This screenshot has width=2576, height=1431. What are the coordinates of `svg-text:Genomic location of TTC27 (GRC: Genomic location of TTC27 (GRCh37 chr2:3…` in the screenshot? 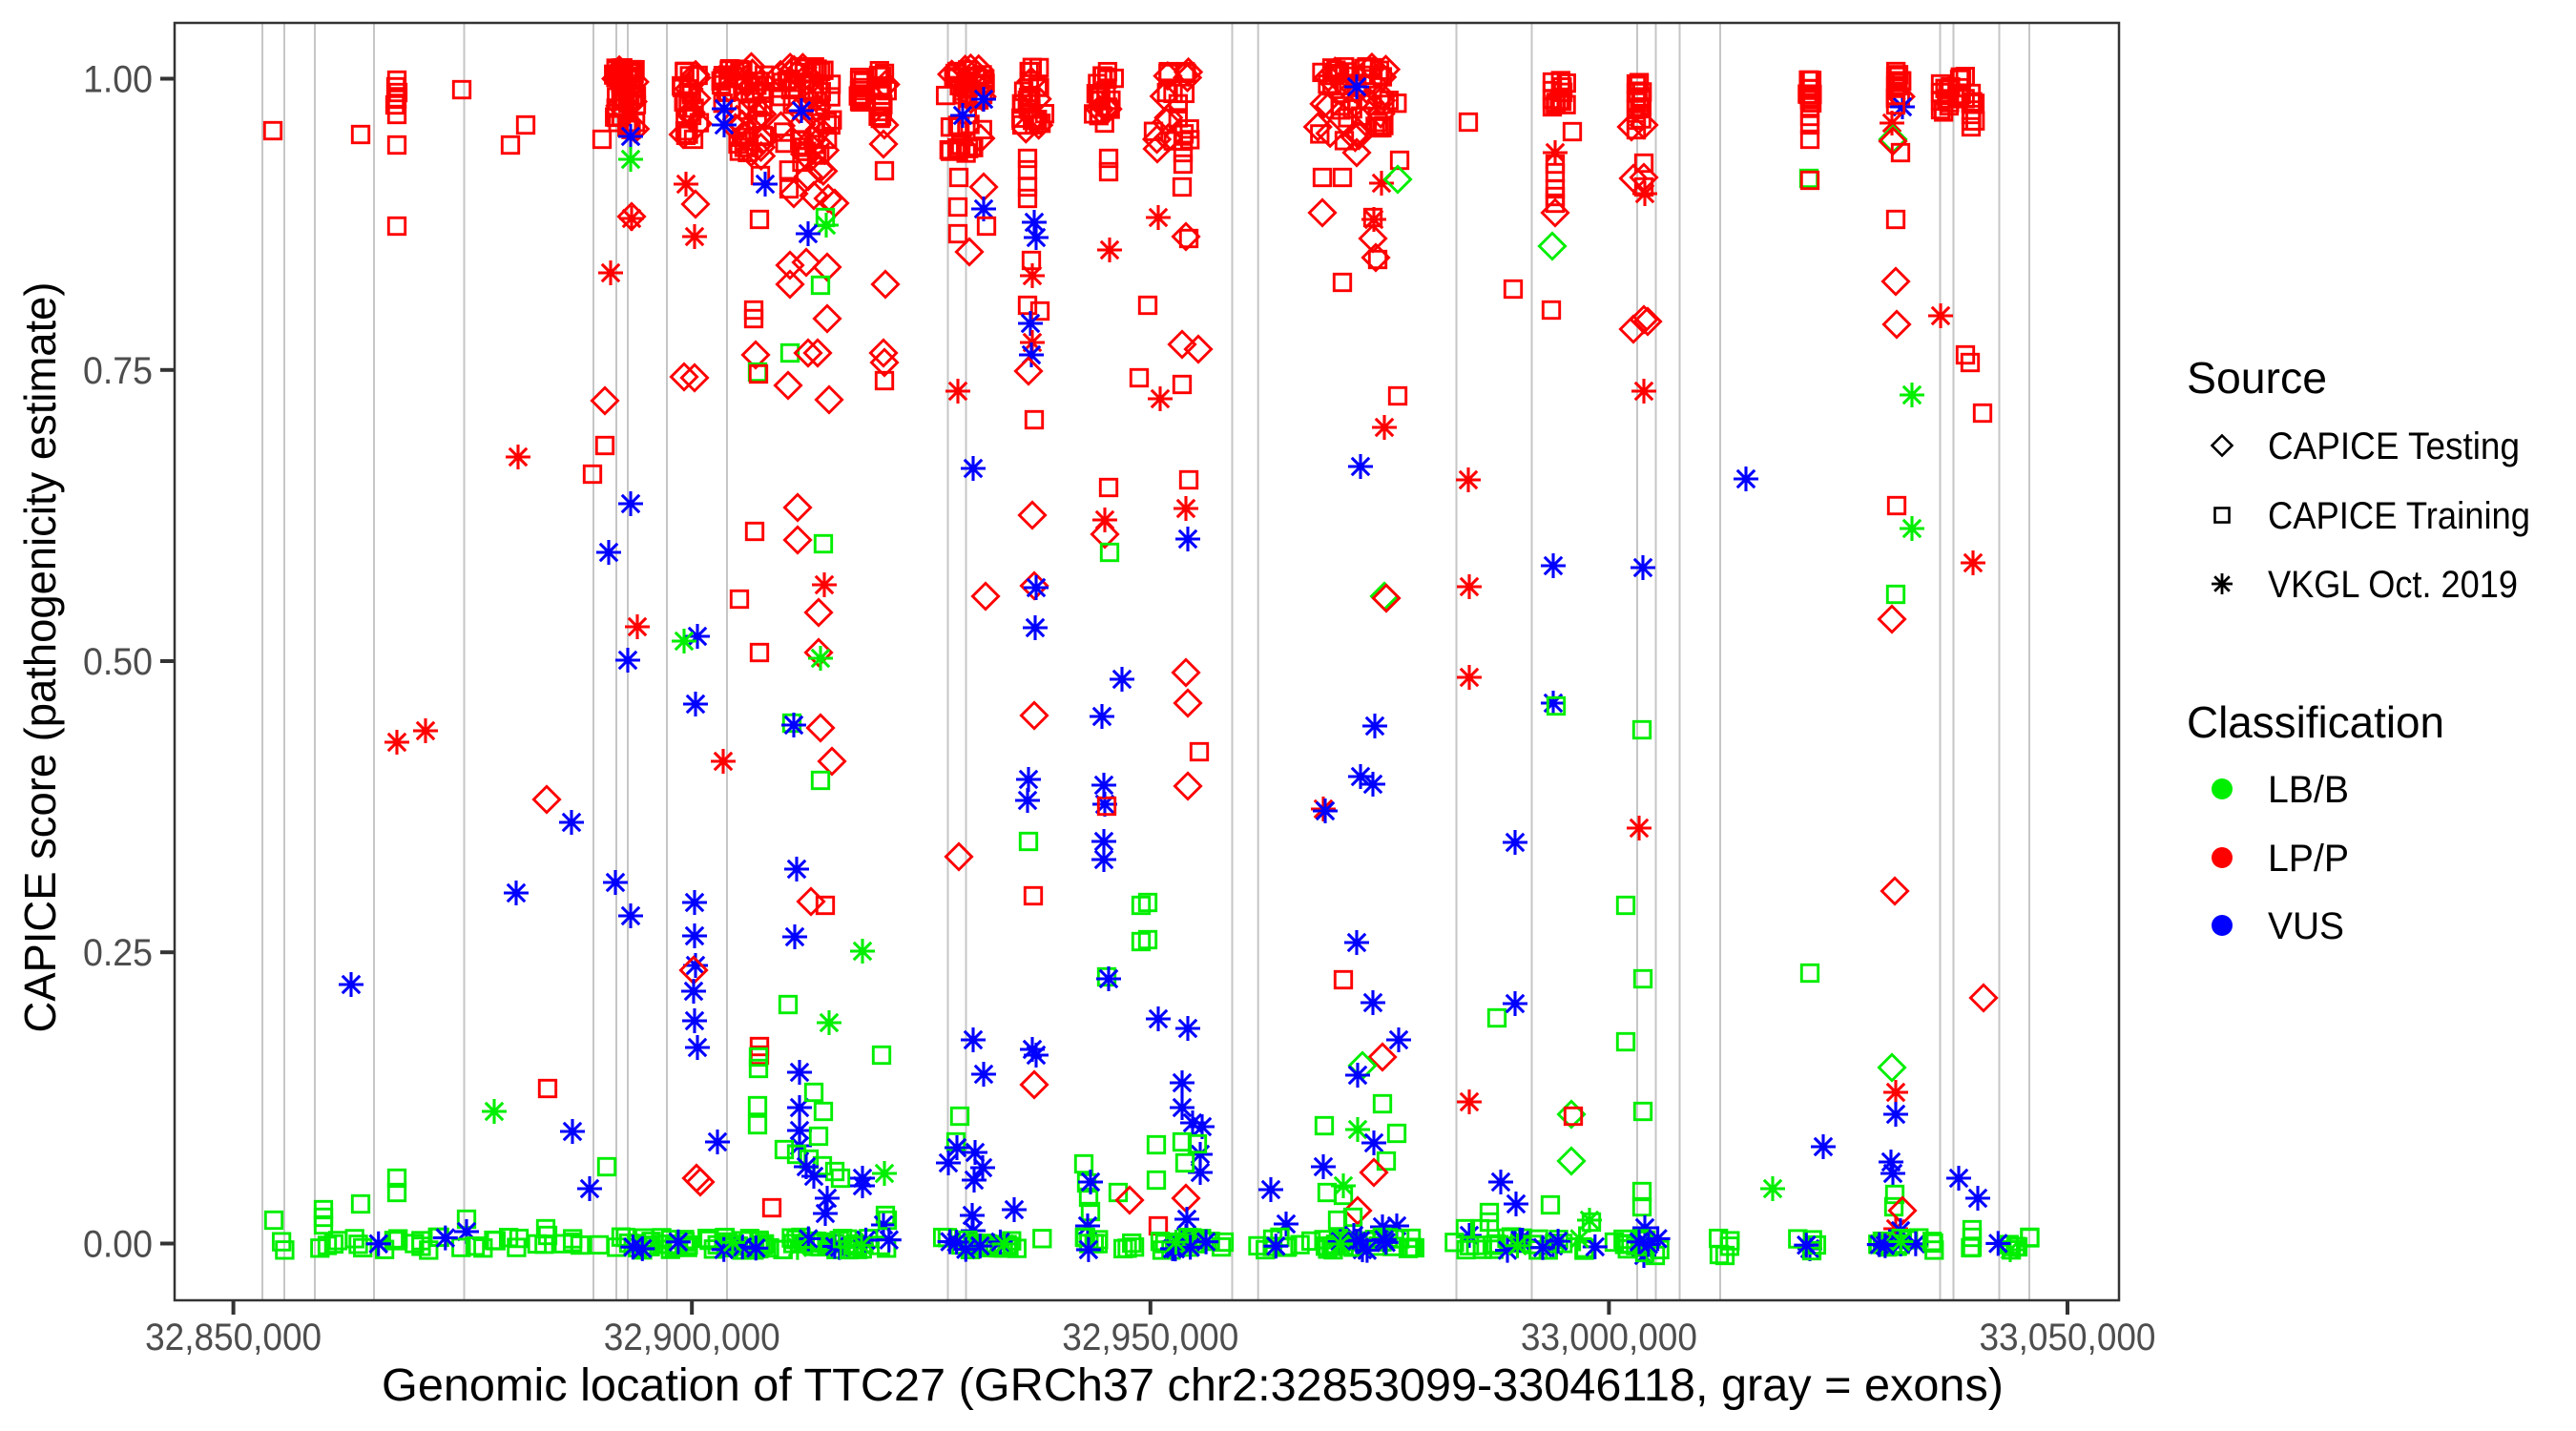 It's located at (1193, 1385).